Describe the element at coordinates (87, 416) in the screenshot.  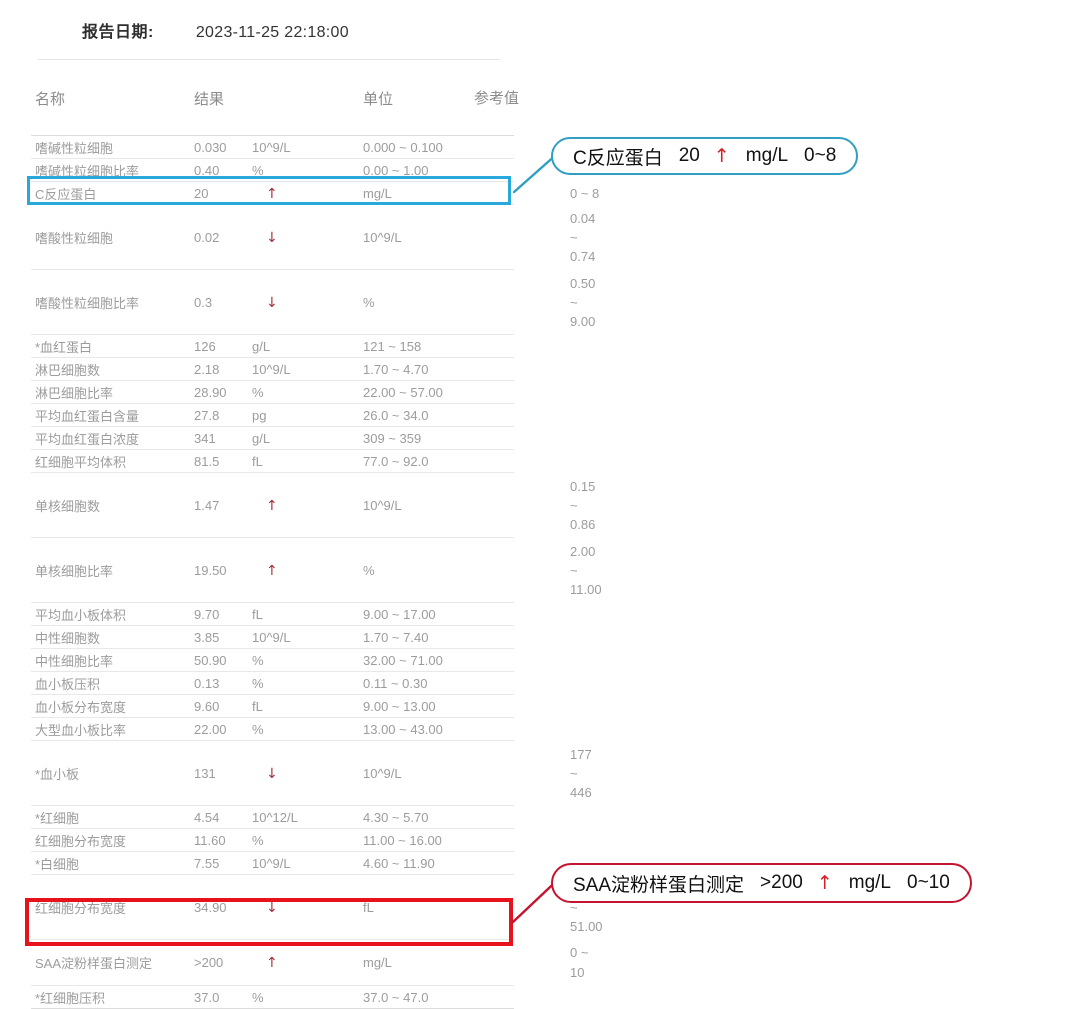
I see `row-test-name: 平均血红蛋白含量` at that location.